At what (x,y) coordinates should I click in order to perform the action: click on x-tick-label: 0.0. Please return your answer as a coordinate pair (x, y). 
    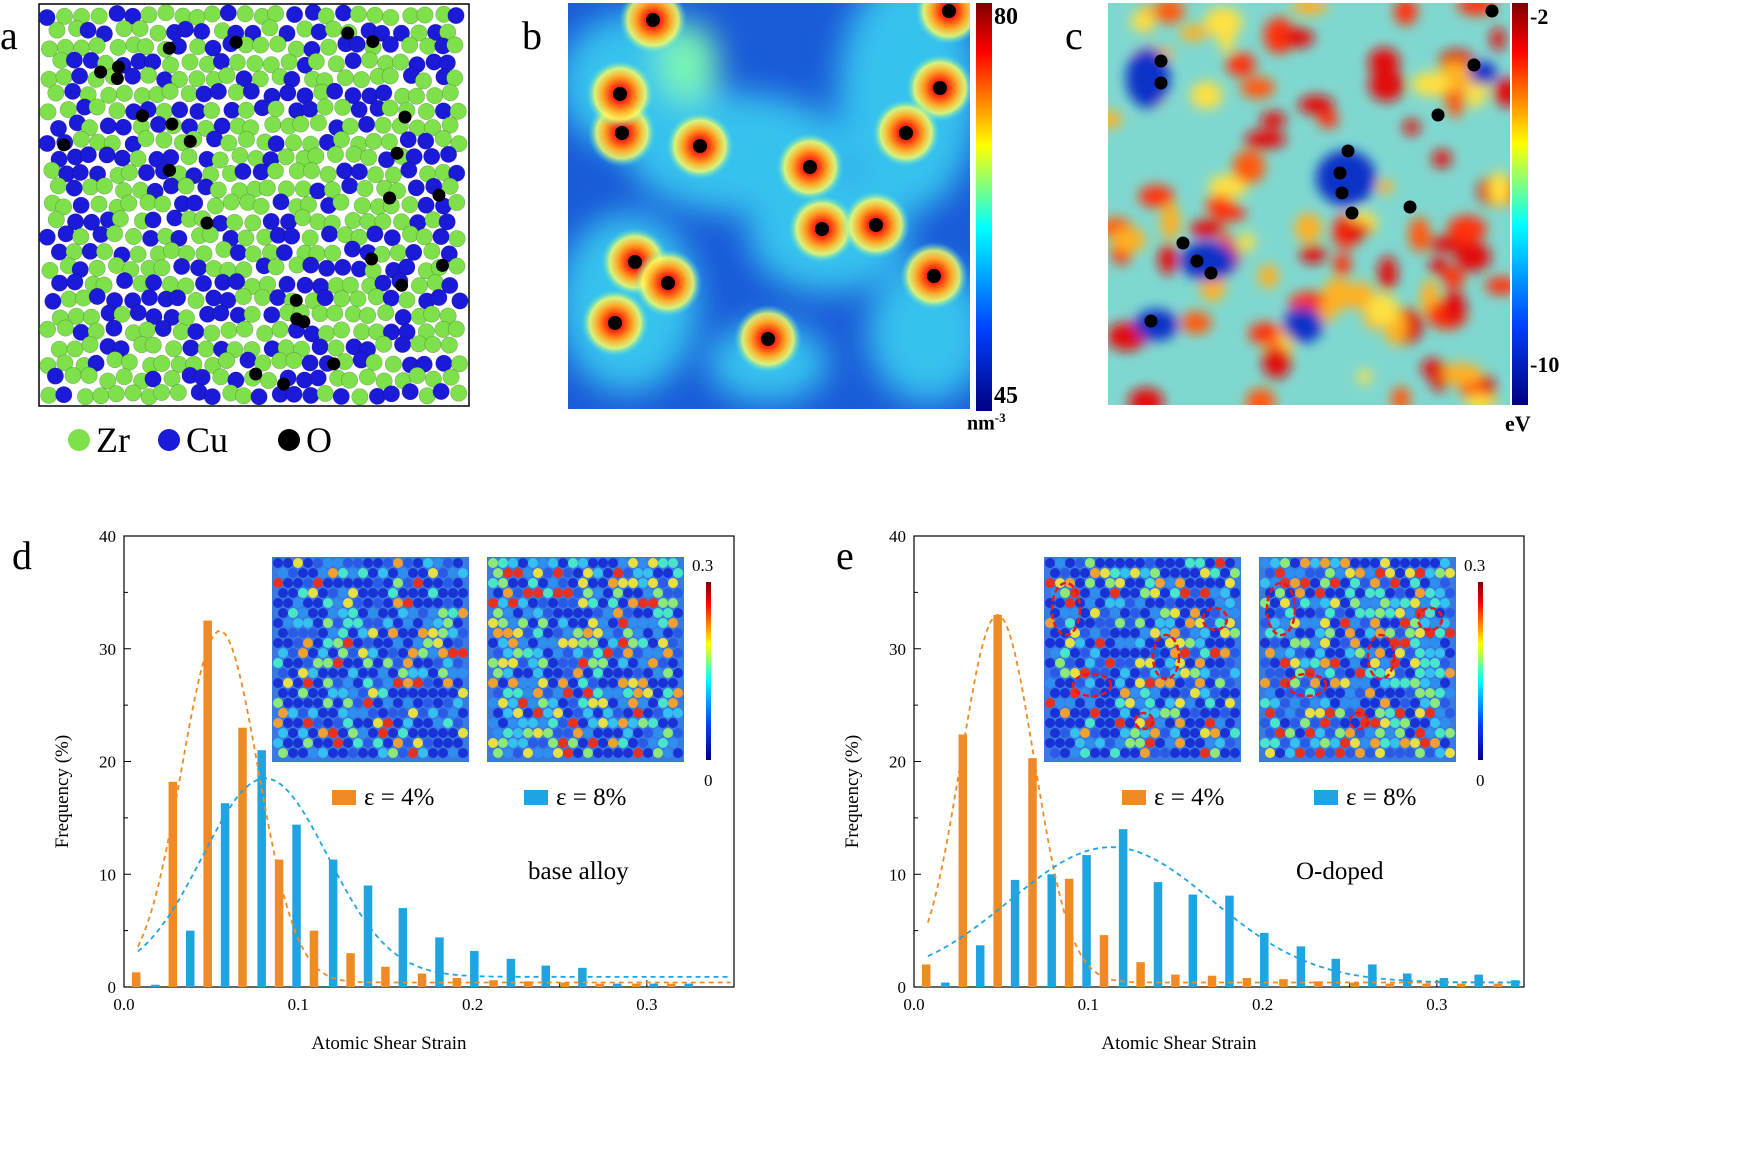
    Looking at the image, I should click on (123, 1004).